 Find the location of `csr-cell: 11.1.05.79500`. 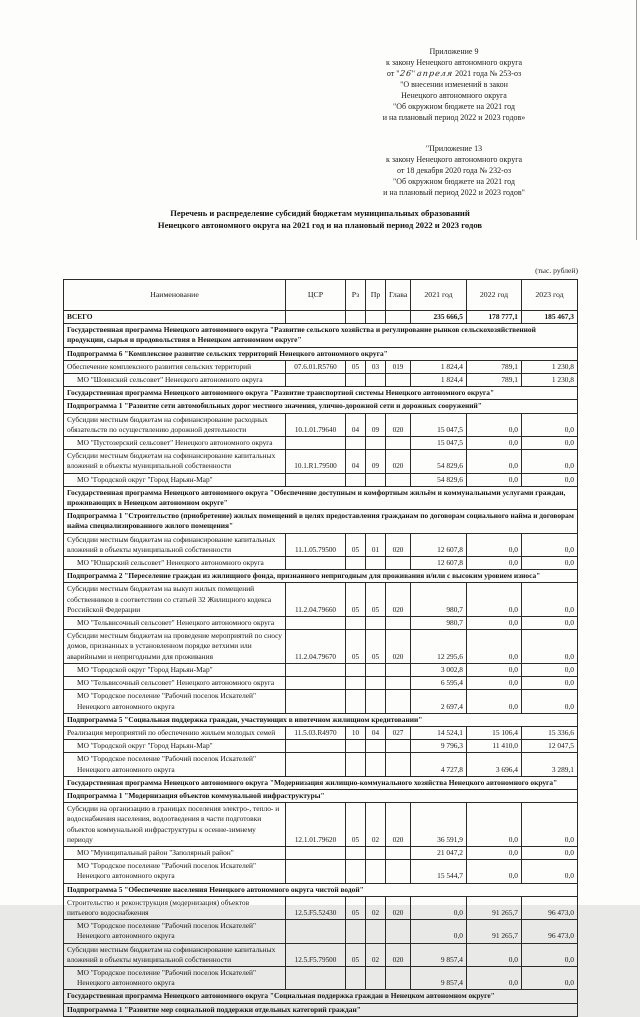

csr-cell: 11.1.05.79500 is located at coordinates (315, 545).